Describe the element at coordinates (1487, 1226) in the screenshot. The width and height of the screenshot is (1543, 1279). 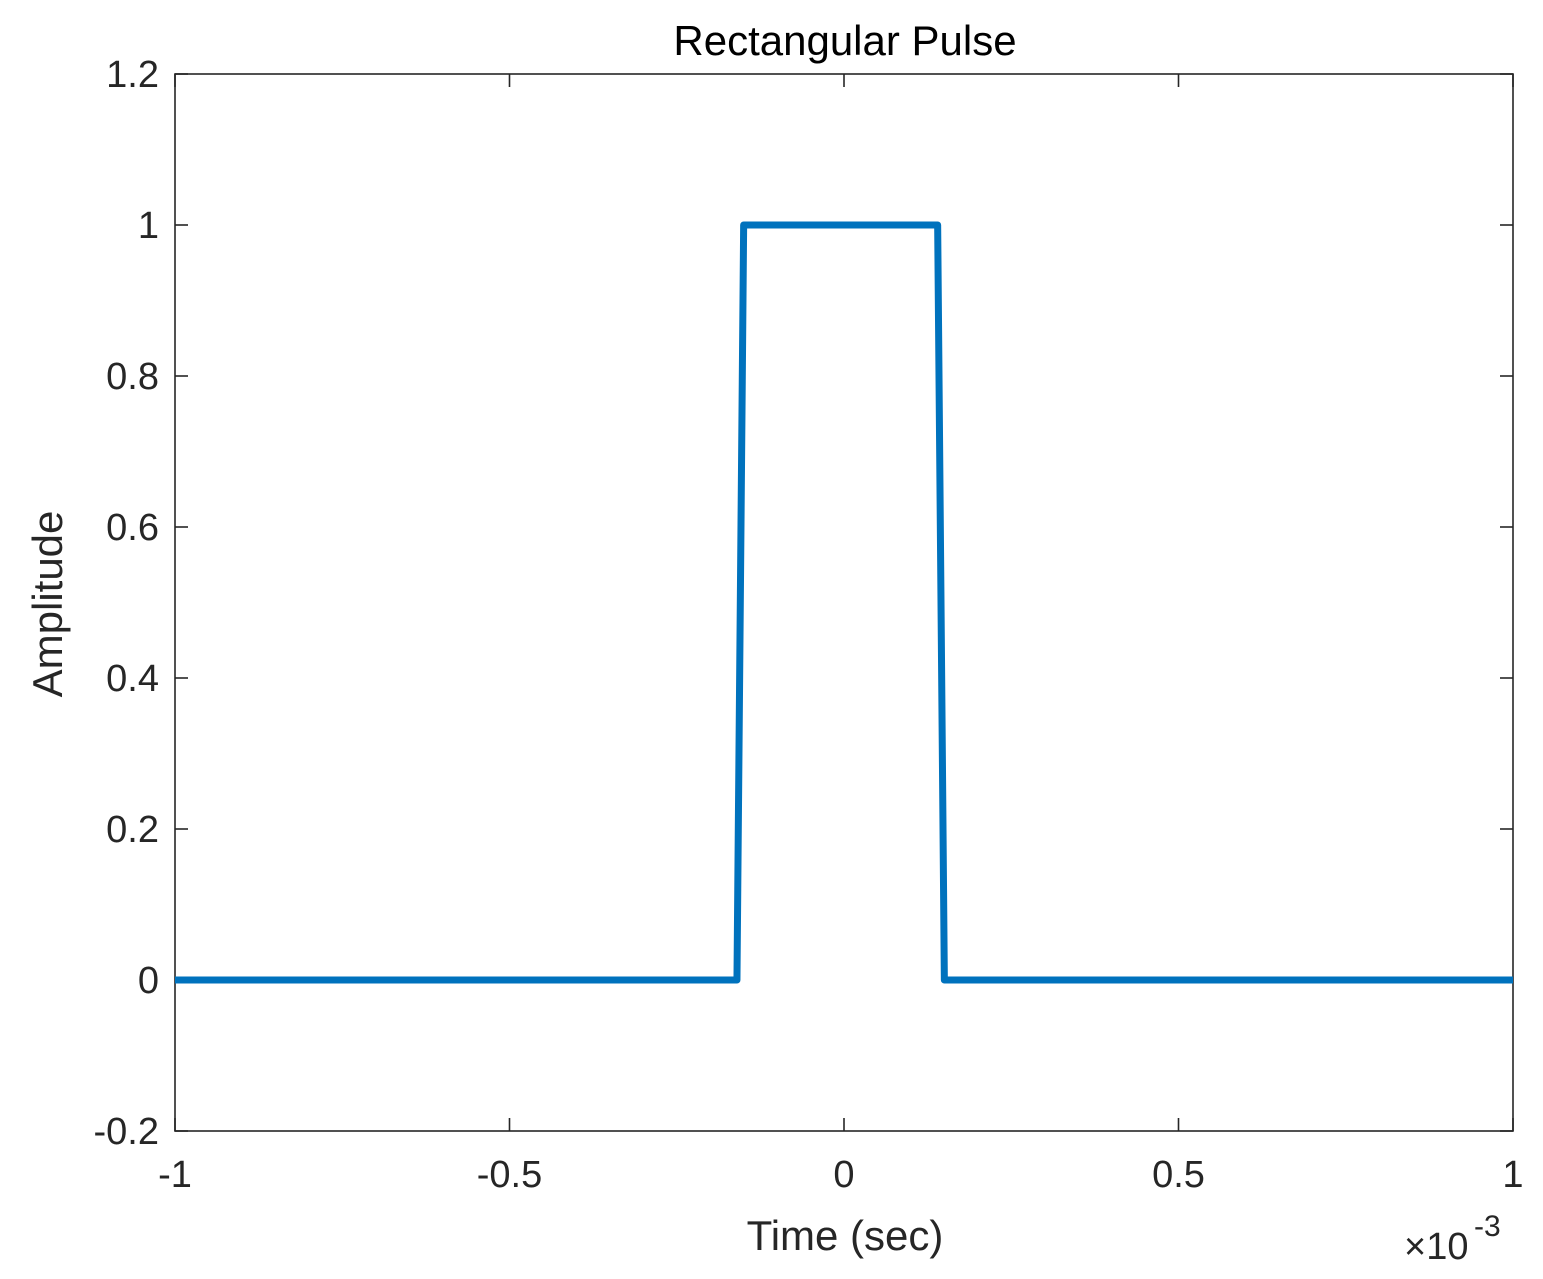
I see `x-exponent-power: -3` at that location.